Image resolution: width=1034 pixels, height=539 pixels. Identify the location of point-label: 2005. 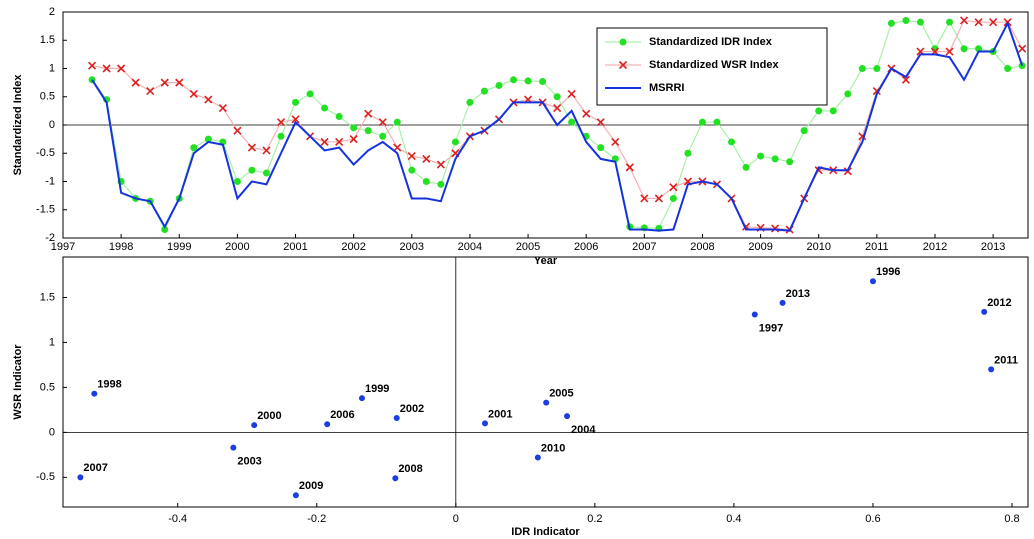
(561, 394).